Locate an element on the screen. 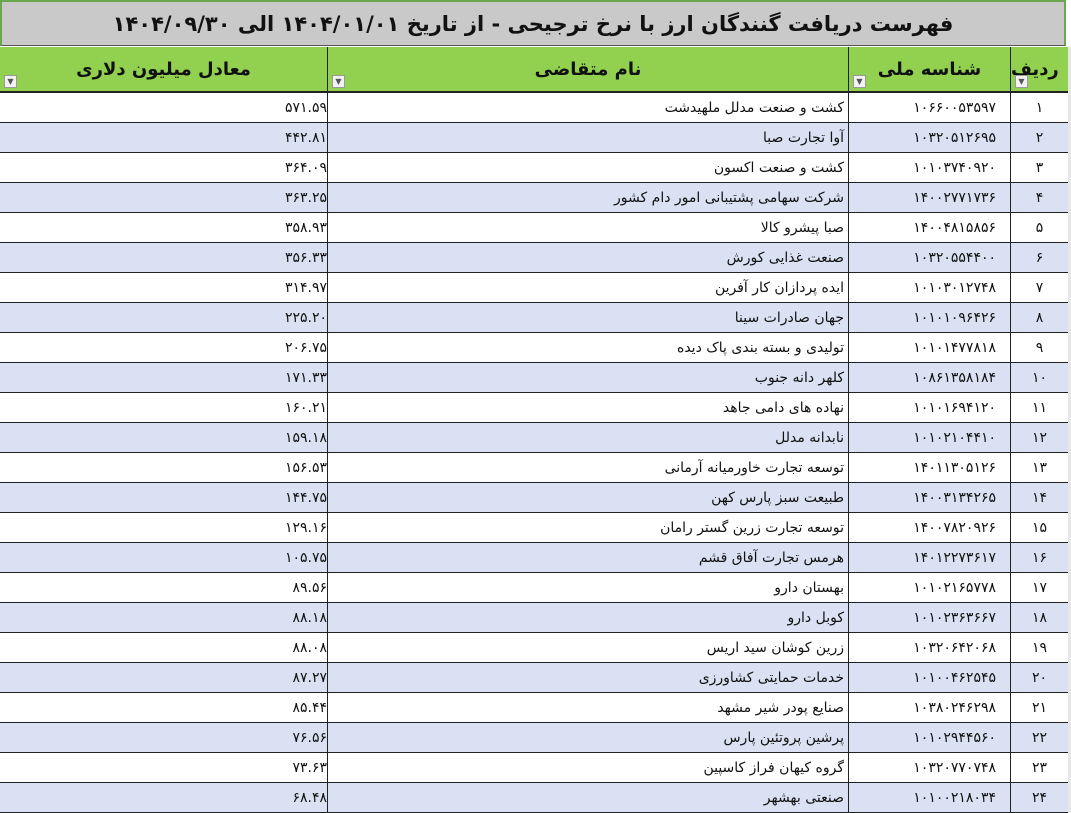  applicant-name-cell: طبیعت سبز پارس کهن is located at coordinates (587, 497).